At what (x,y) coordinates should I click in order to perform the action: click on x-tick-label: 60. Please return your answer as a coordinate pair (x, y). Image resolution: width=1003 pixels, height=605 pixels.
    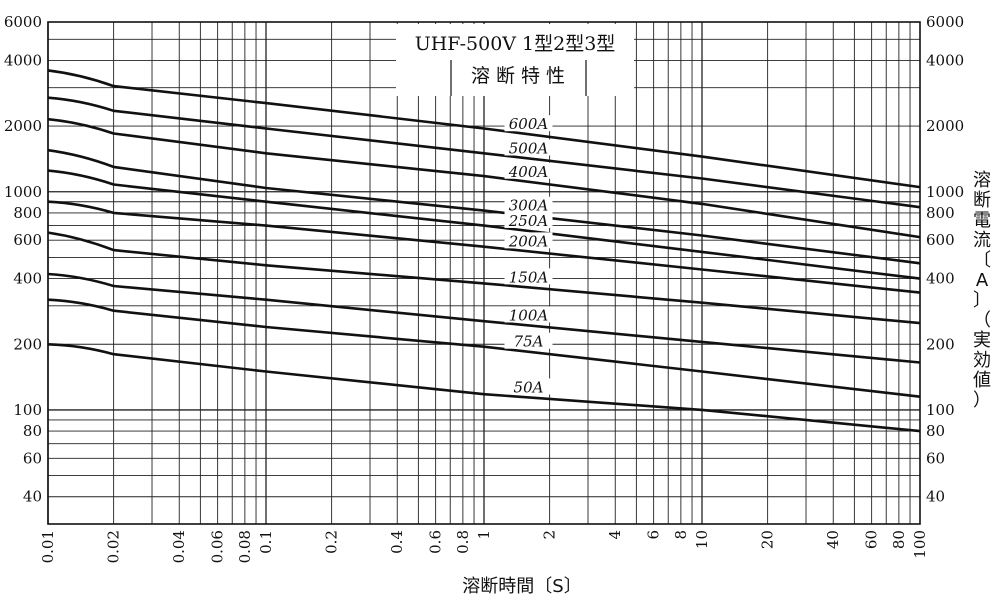
    Looking at the image, I should click on (872, 539).